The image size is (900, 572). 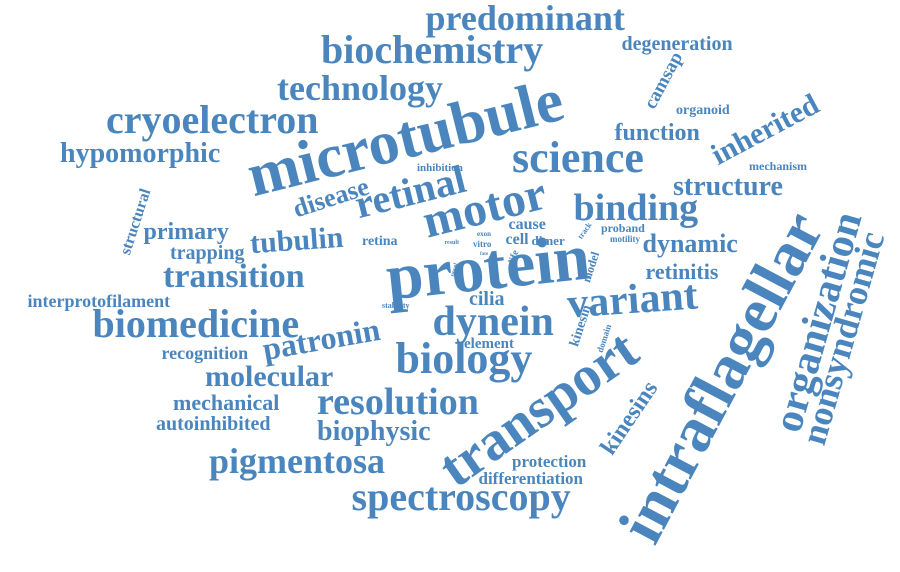 I want to click on word-recognition: recognition, so click(x=205, y=353).